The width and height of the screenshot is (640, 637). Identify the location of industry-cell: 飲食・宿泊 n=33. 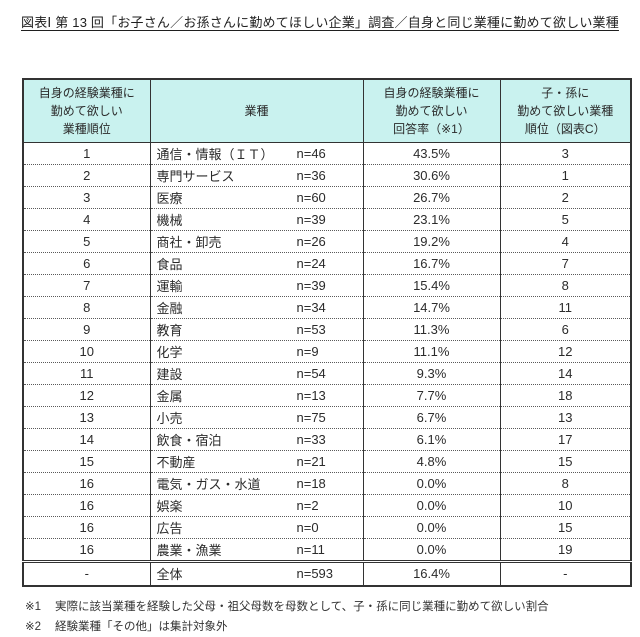
(256, 439).